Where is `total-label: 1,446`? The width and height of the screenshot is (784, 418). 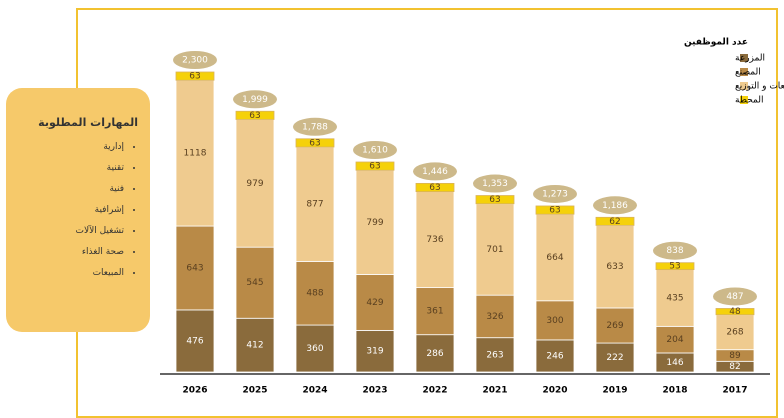 total-label: 1,446 is located at coordinates (435, 172).